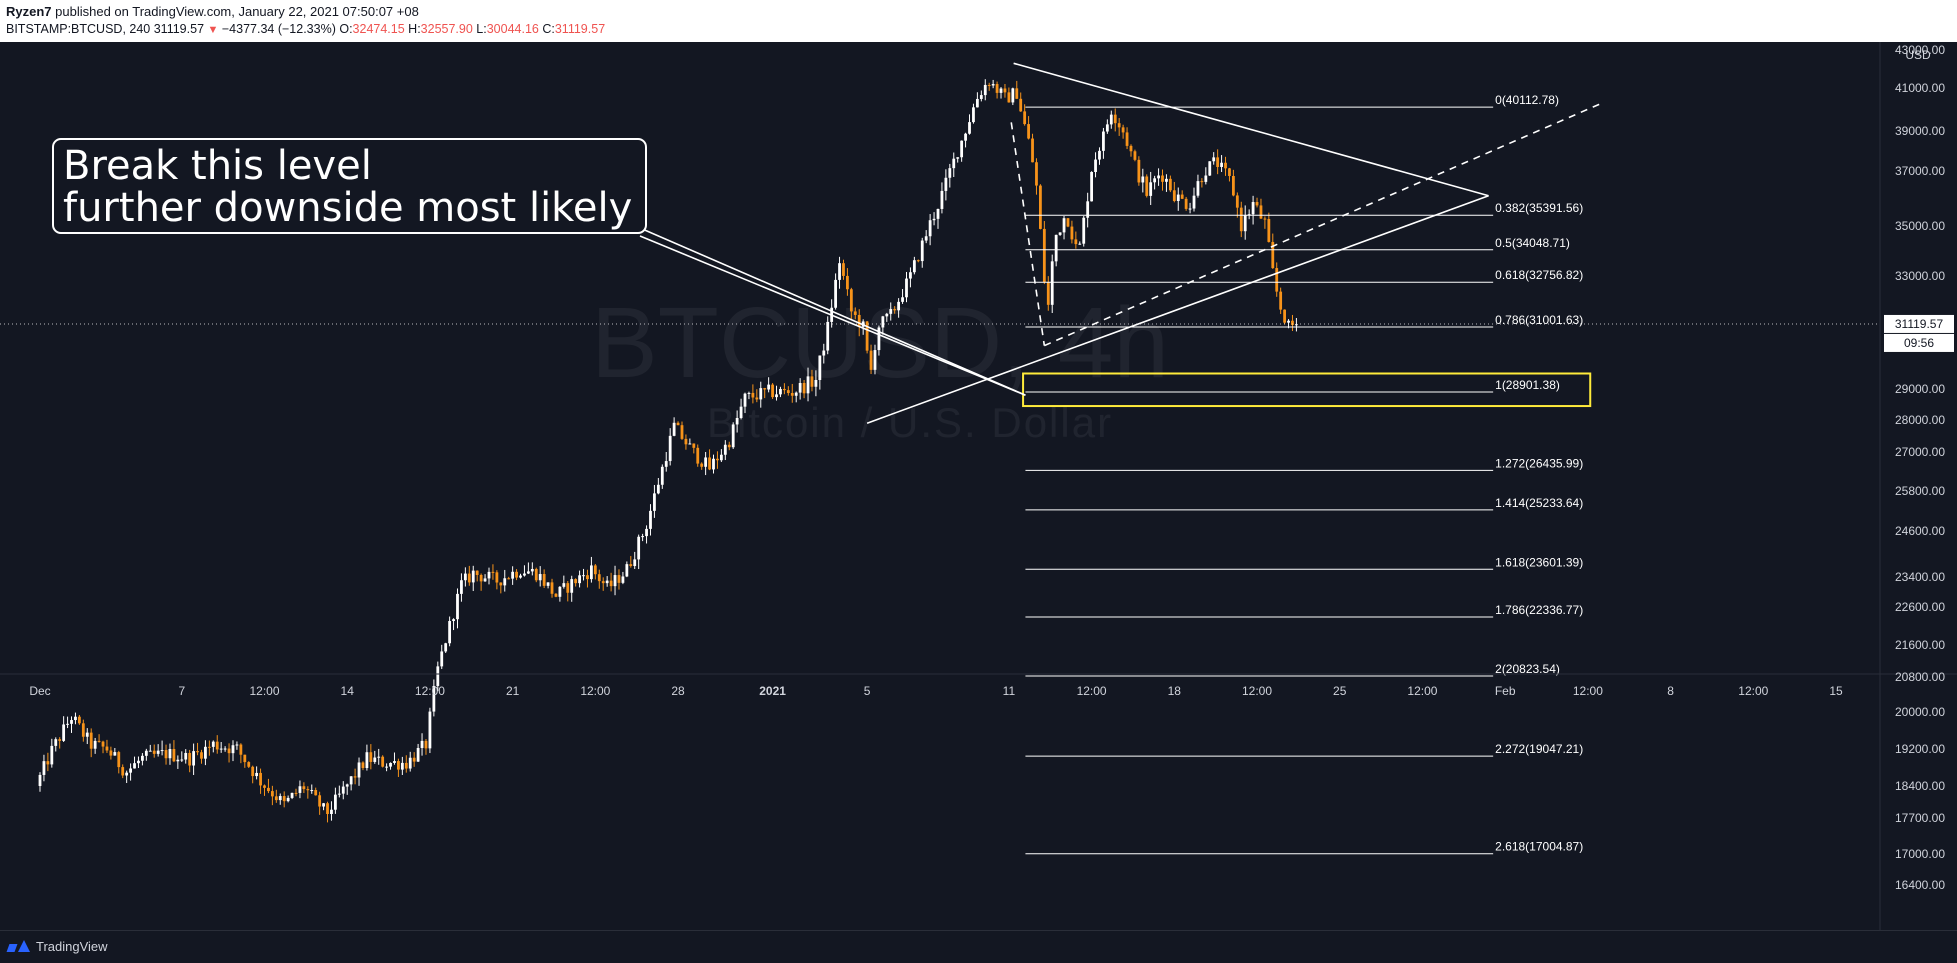  Describe the element at coordinates (78, 29) in the screenshot. I see `symbol-label: BITSTAMP:BTCUSD, 240` at that location.